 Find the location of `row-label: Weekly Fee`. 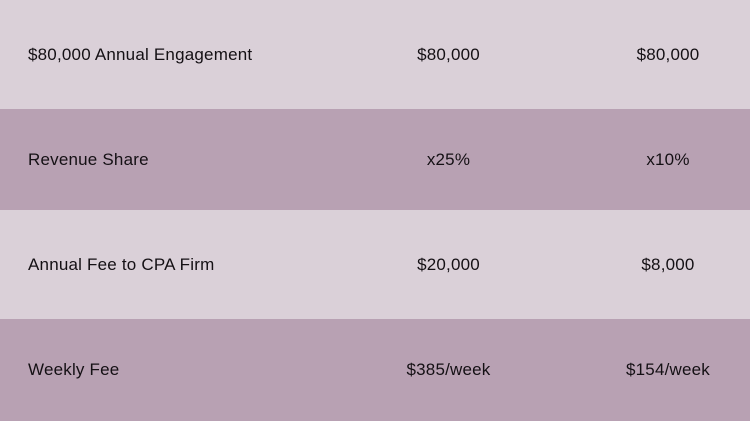

row-label: Weekly Fee is located at coordinates (74, 369).